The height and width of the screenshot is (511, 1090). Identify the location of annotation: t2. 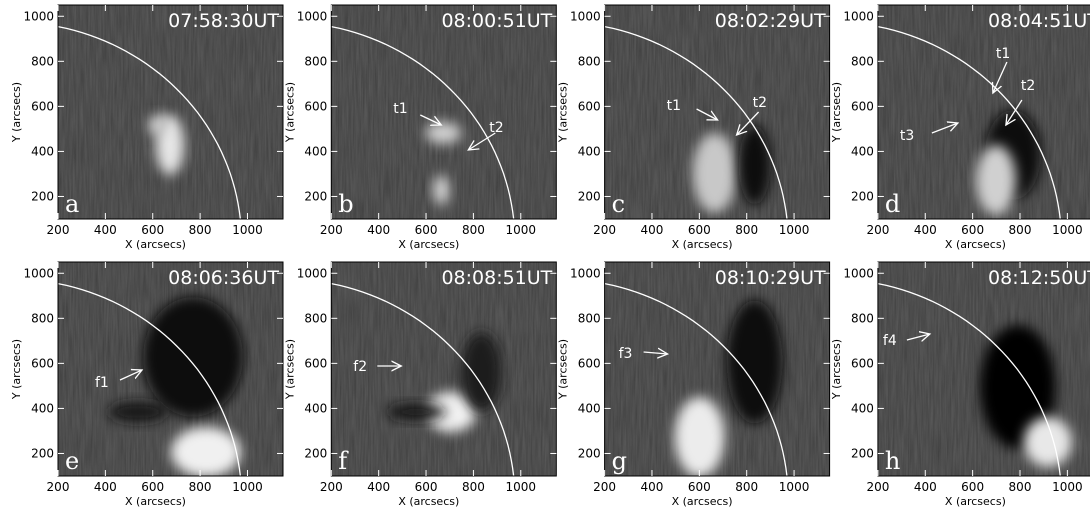
(760, 103).